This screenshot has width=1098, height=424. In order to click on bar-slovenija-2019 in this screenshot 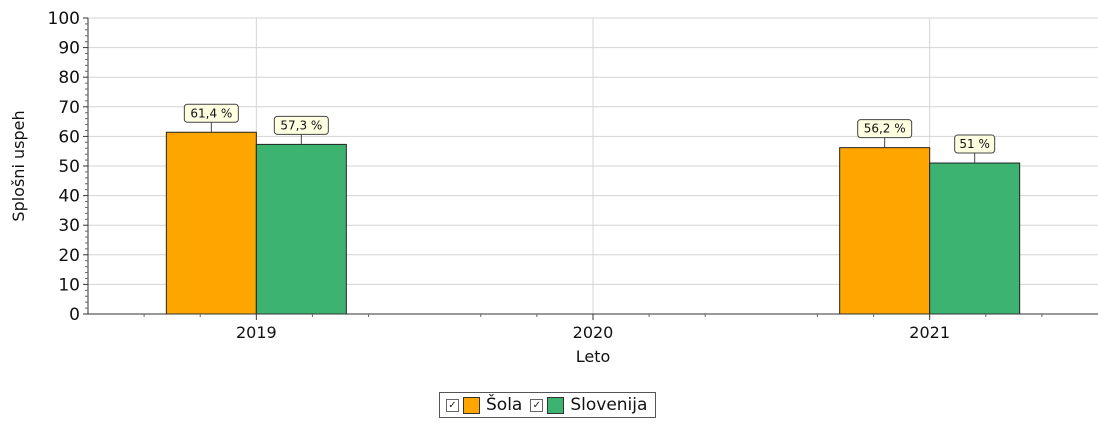, I will do `click(301, 229)`.